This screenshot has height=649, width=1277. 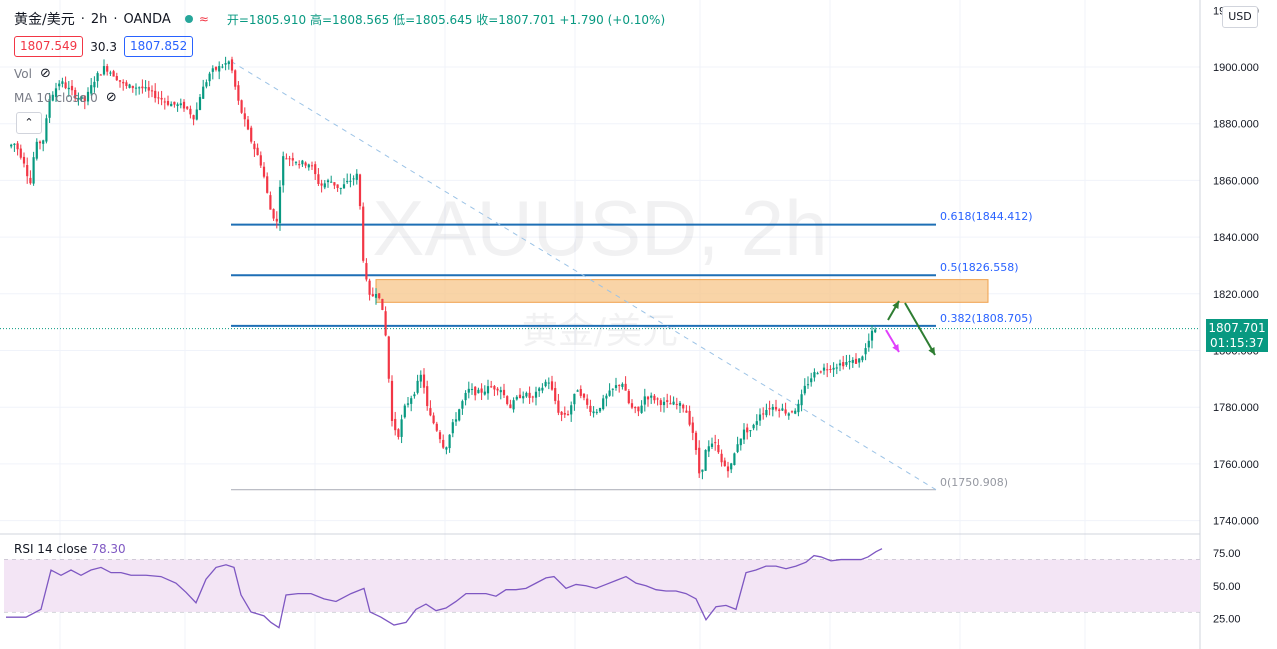 I want to click on sell-price-button: 1807.549, so click(x=49, y=46).